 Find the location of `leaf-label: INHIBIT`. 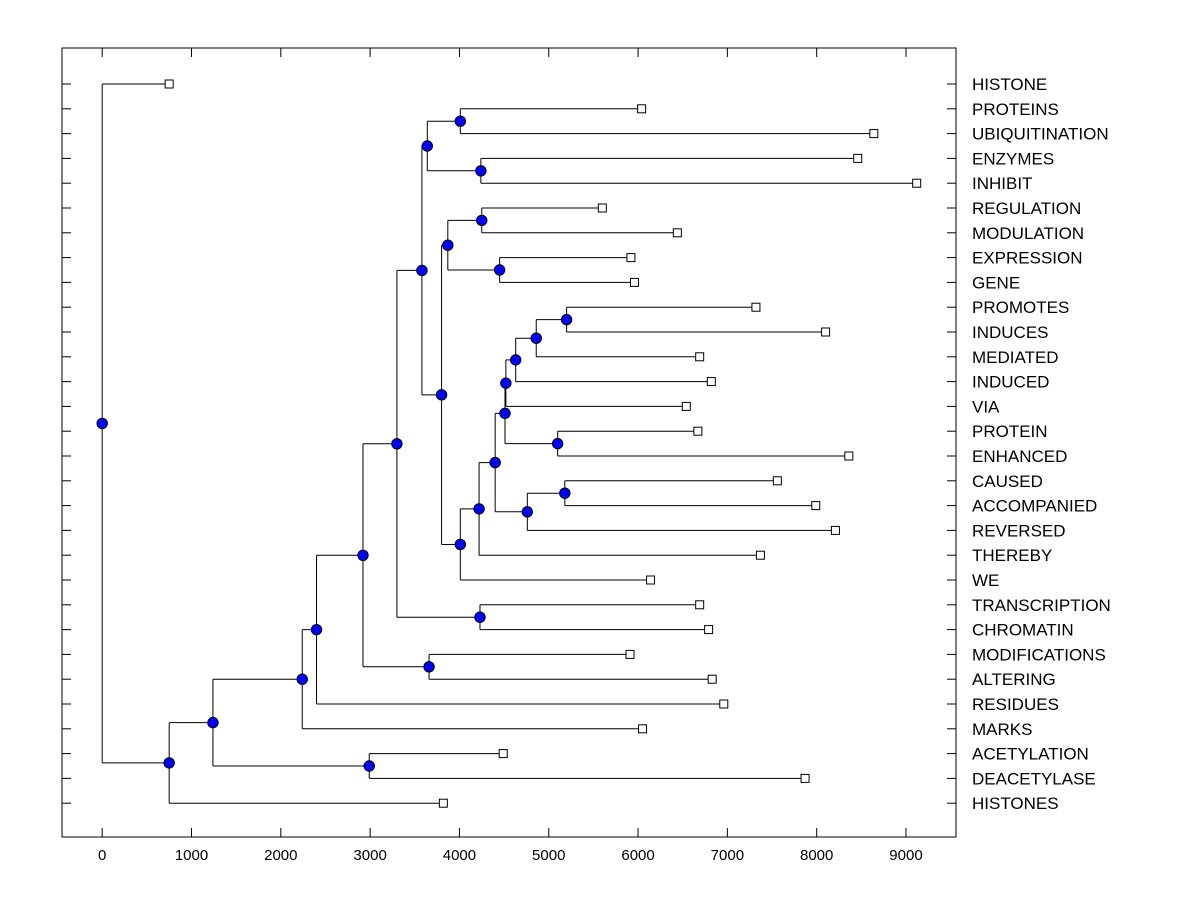

leaf-label: INHIBIT is located at coordinates (1002, 183).